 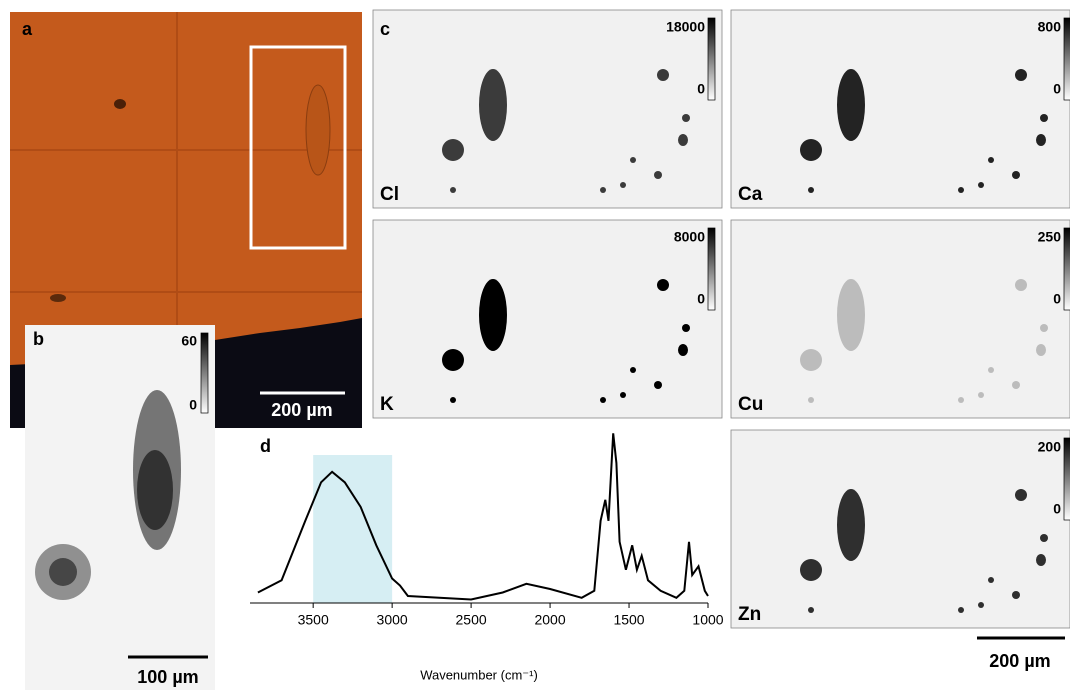 I want to click on spectrum-line, so click(x=483, y=517).